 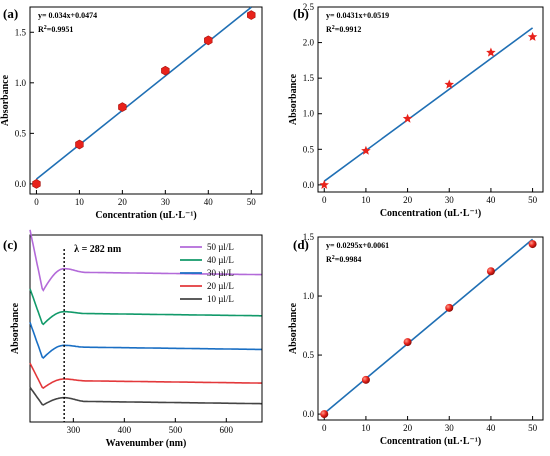 I want to click on legend-label: 40 µl/L, so click(x=220, y=260).